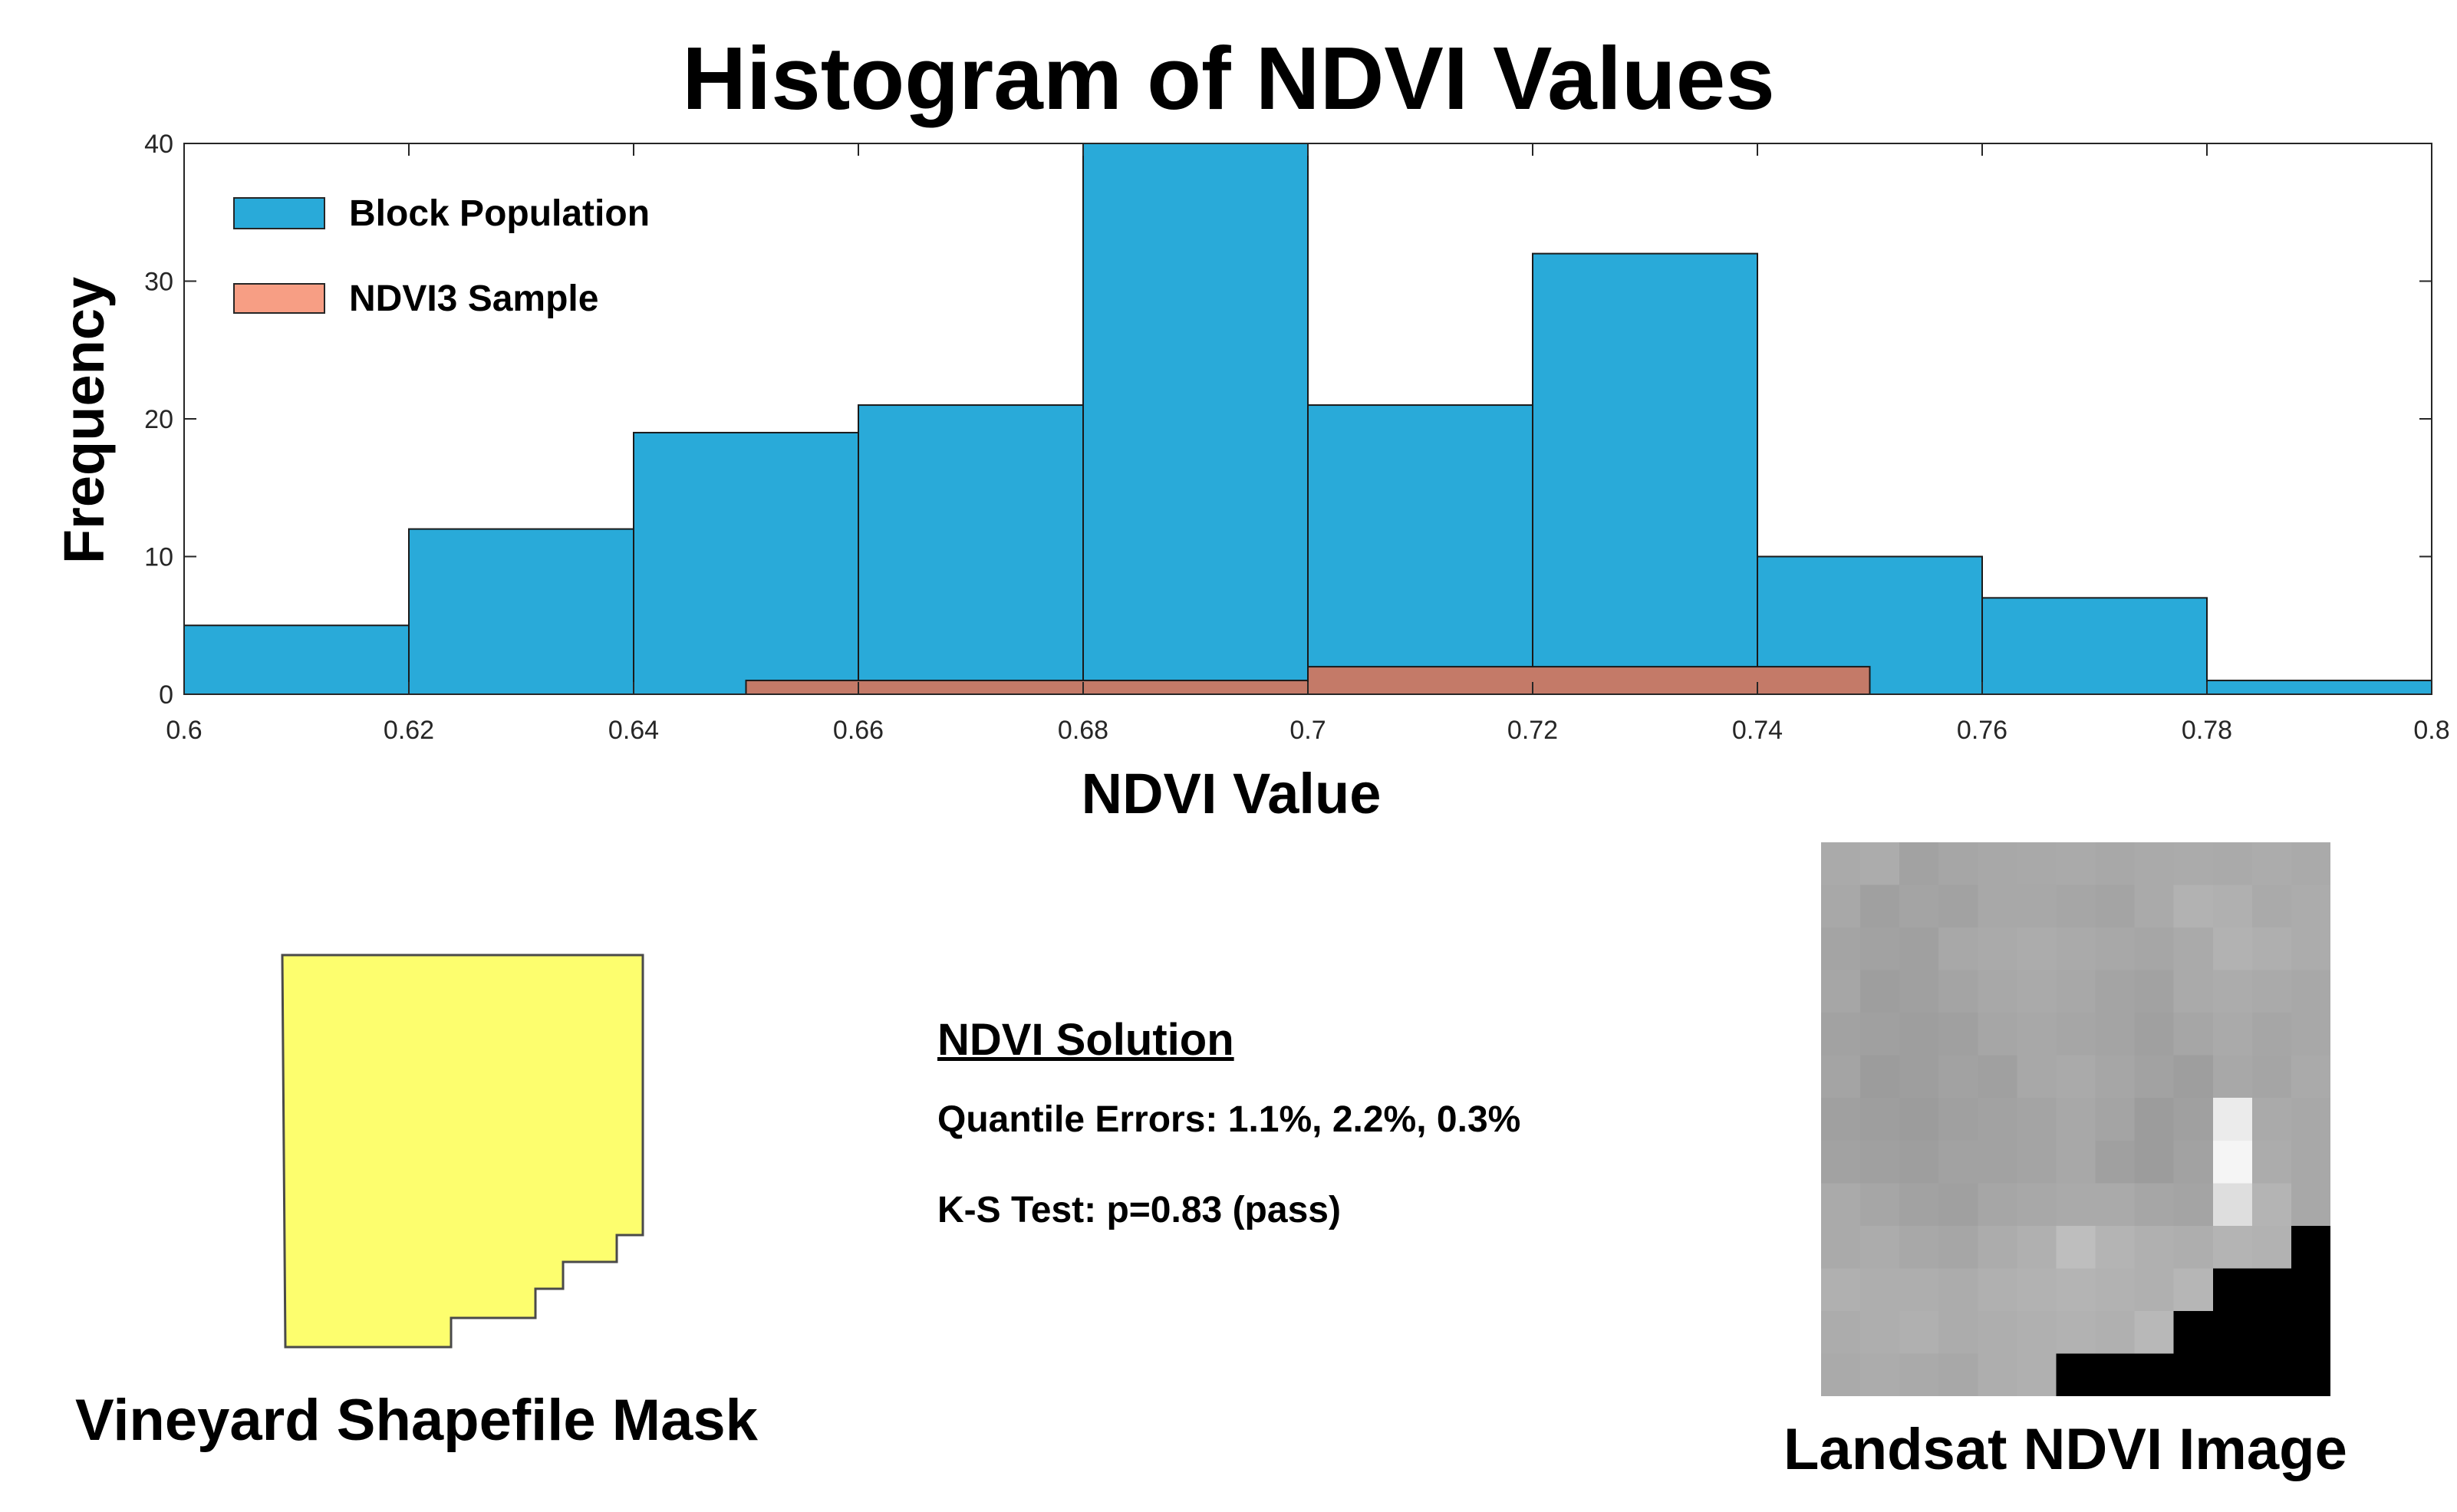 The width and height of the screenshot is (2457, 1512). I want to click on vineyard-mask-polygon, so click(462, 1151).